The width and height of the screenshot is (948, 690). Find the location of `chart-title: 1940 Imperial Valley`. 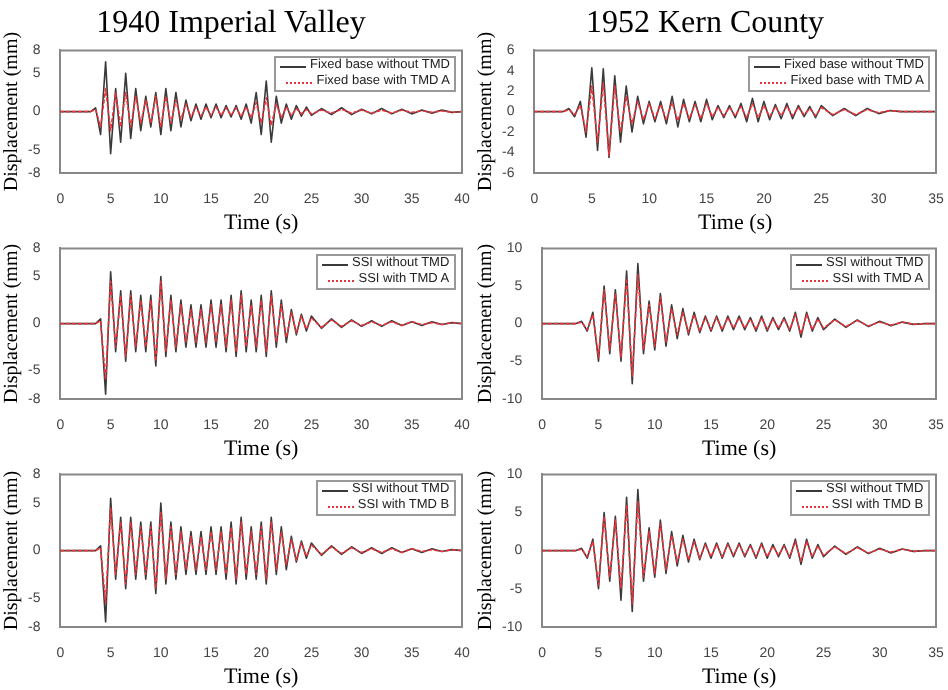

chart-title: 1940 Imperial Valley is located at coordinates (231, 22).